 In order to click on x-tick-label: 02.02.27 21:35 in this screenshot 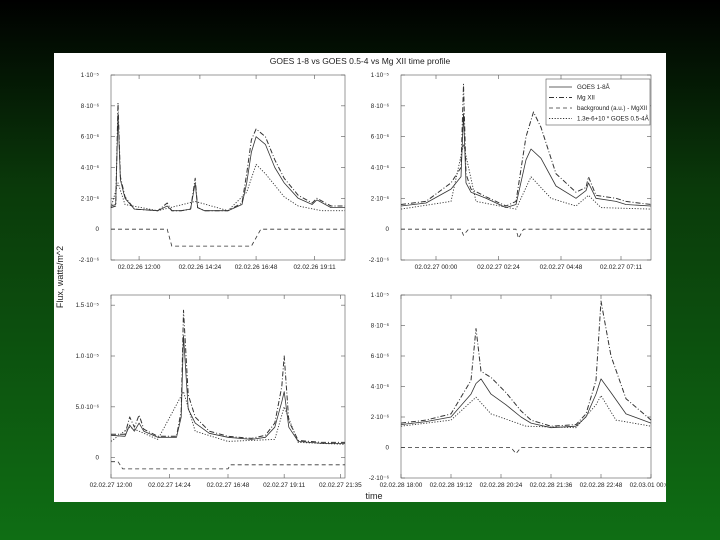, I will do `click(340, 485)`.